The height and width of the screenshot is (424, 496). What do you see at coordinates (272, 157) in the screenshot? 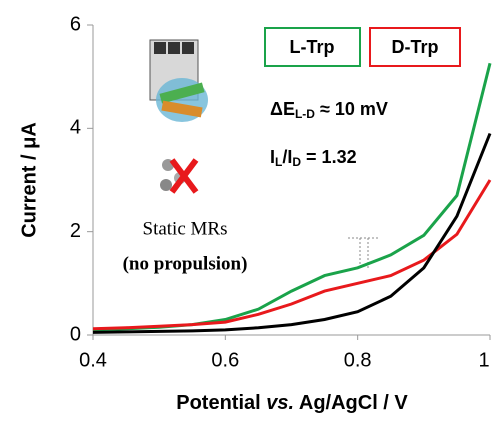
I see `text-part: I` at bounding box center [272, 157].